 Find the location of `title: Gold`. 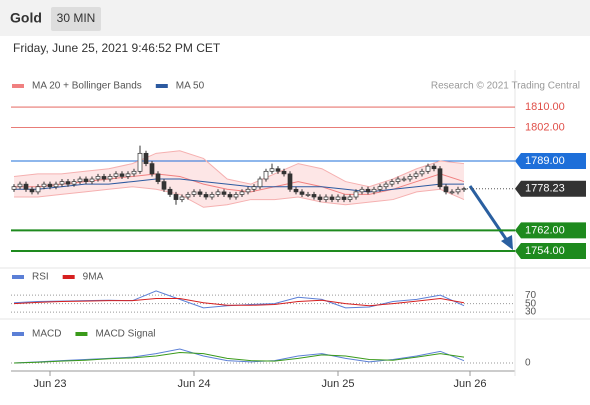

title: Gold is located at coordinates (26, 18).